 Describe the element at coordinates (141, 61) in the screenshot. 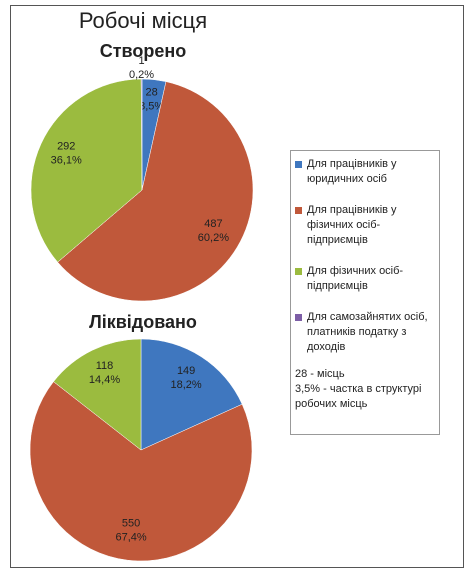

I see `label-value: 1` at that location.